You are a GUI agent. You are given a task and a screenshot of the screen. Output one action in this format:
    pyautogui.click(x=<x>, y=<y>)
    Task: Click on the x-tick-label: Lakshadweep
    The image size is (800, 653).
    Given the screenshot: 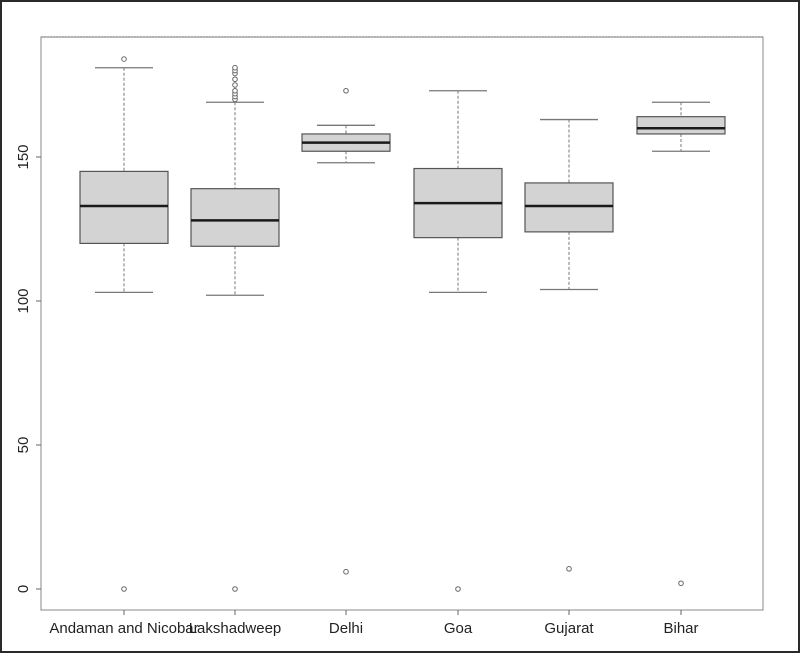 What is the action you would take?
    pyautogui.click(x=235, y=628)
    